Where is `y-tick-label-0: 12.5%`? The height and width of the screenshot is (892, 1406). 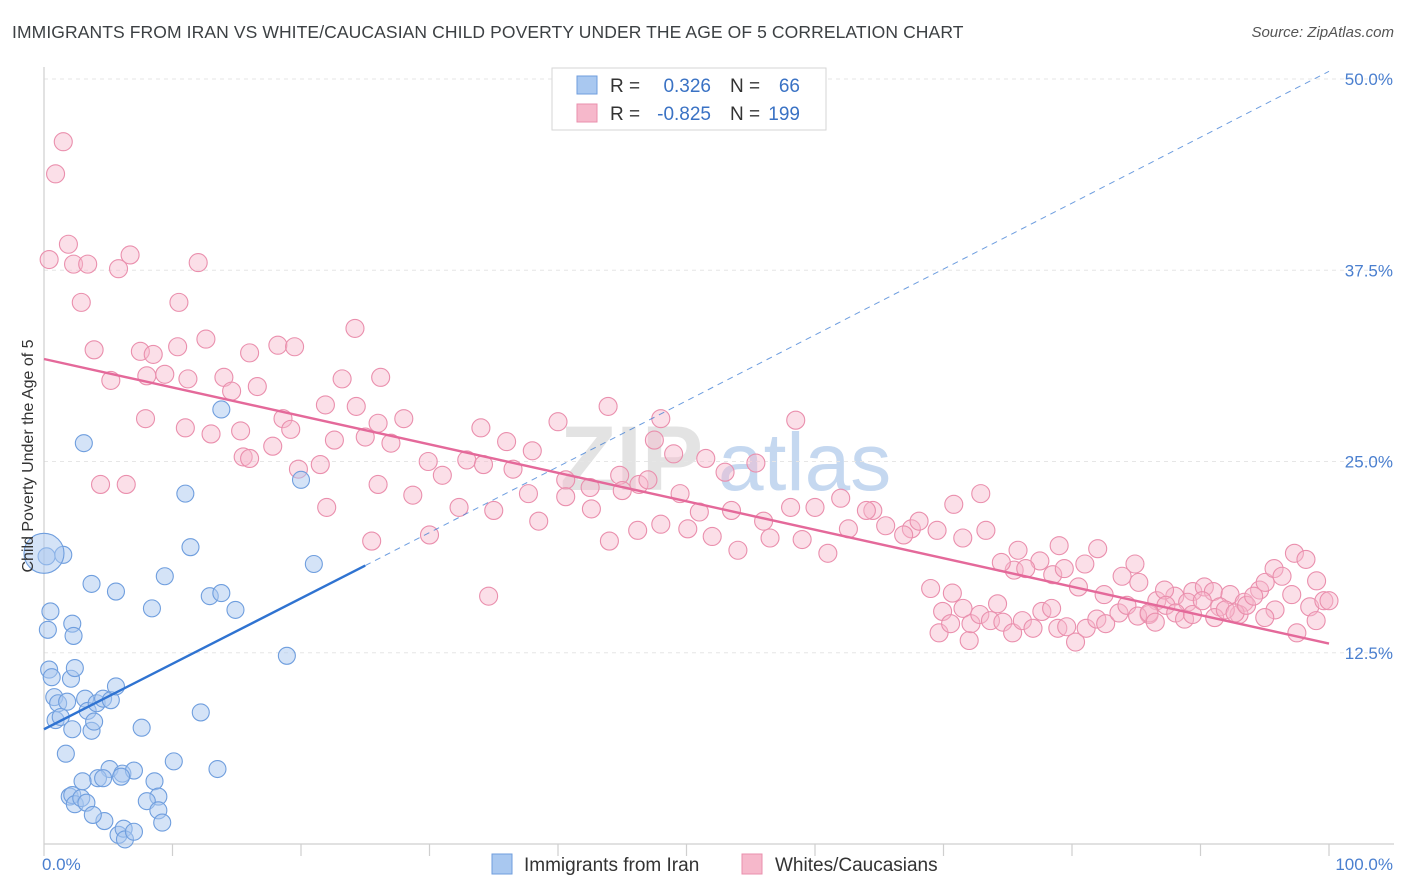
y-tick-label-0: 12.5% is located at coordinates (1369, 653).